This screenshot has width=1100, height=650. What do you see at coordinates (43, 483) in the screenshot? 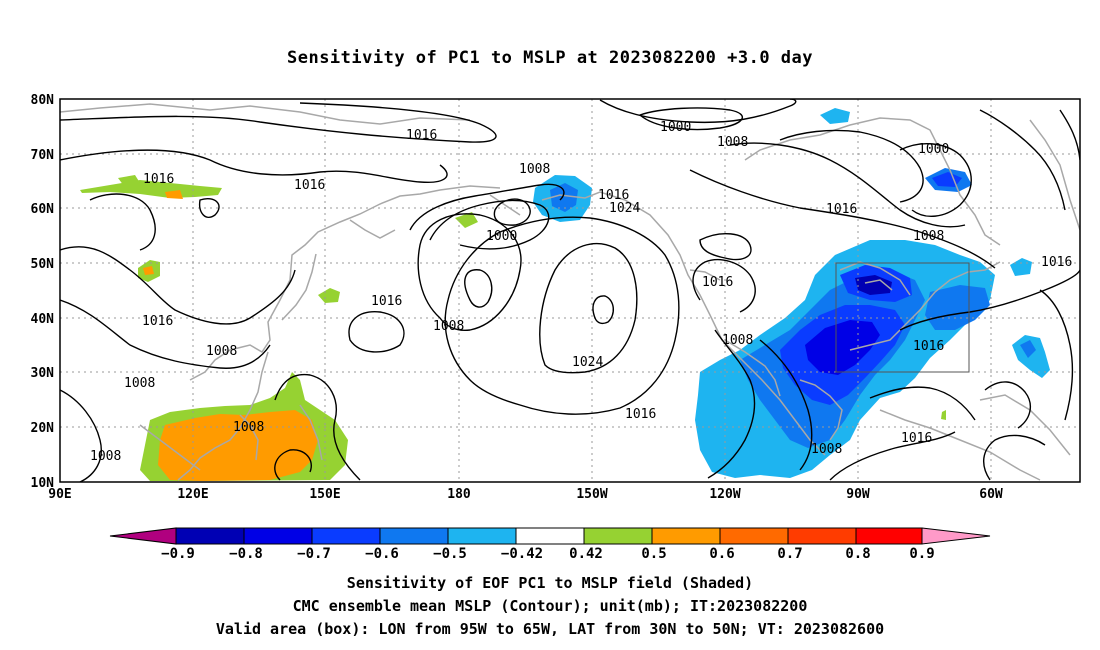
I see `lat-label: 10N` at bounding box center [43, 483].